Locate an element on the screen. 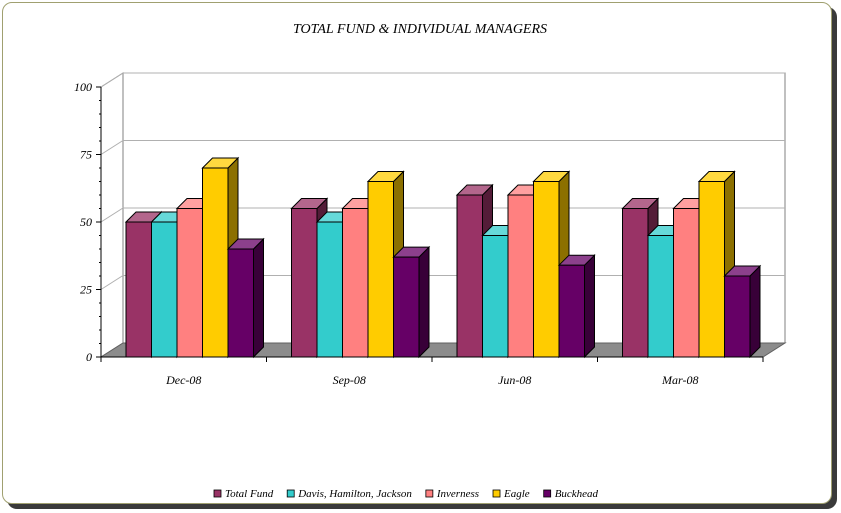 This screenshot has width=841, height=513. legend-label: Eagle is located at coordinates (516, 494).